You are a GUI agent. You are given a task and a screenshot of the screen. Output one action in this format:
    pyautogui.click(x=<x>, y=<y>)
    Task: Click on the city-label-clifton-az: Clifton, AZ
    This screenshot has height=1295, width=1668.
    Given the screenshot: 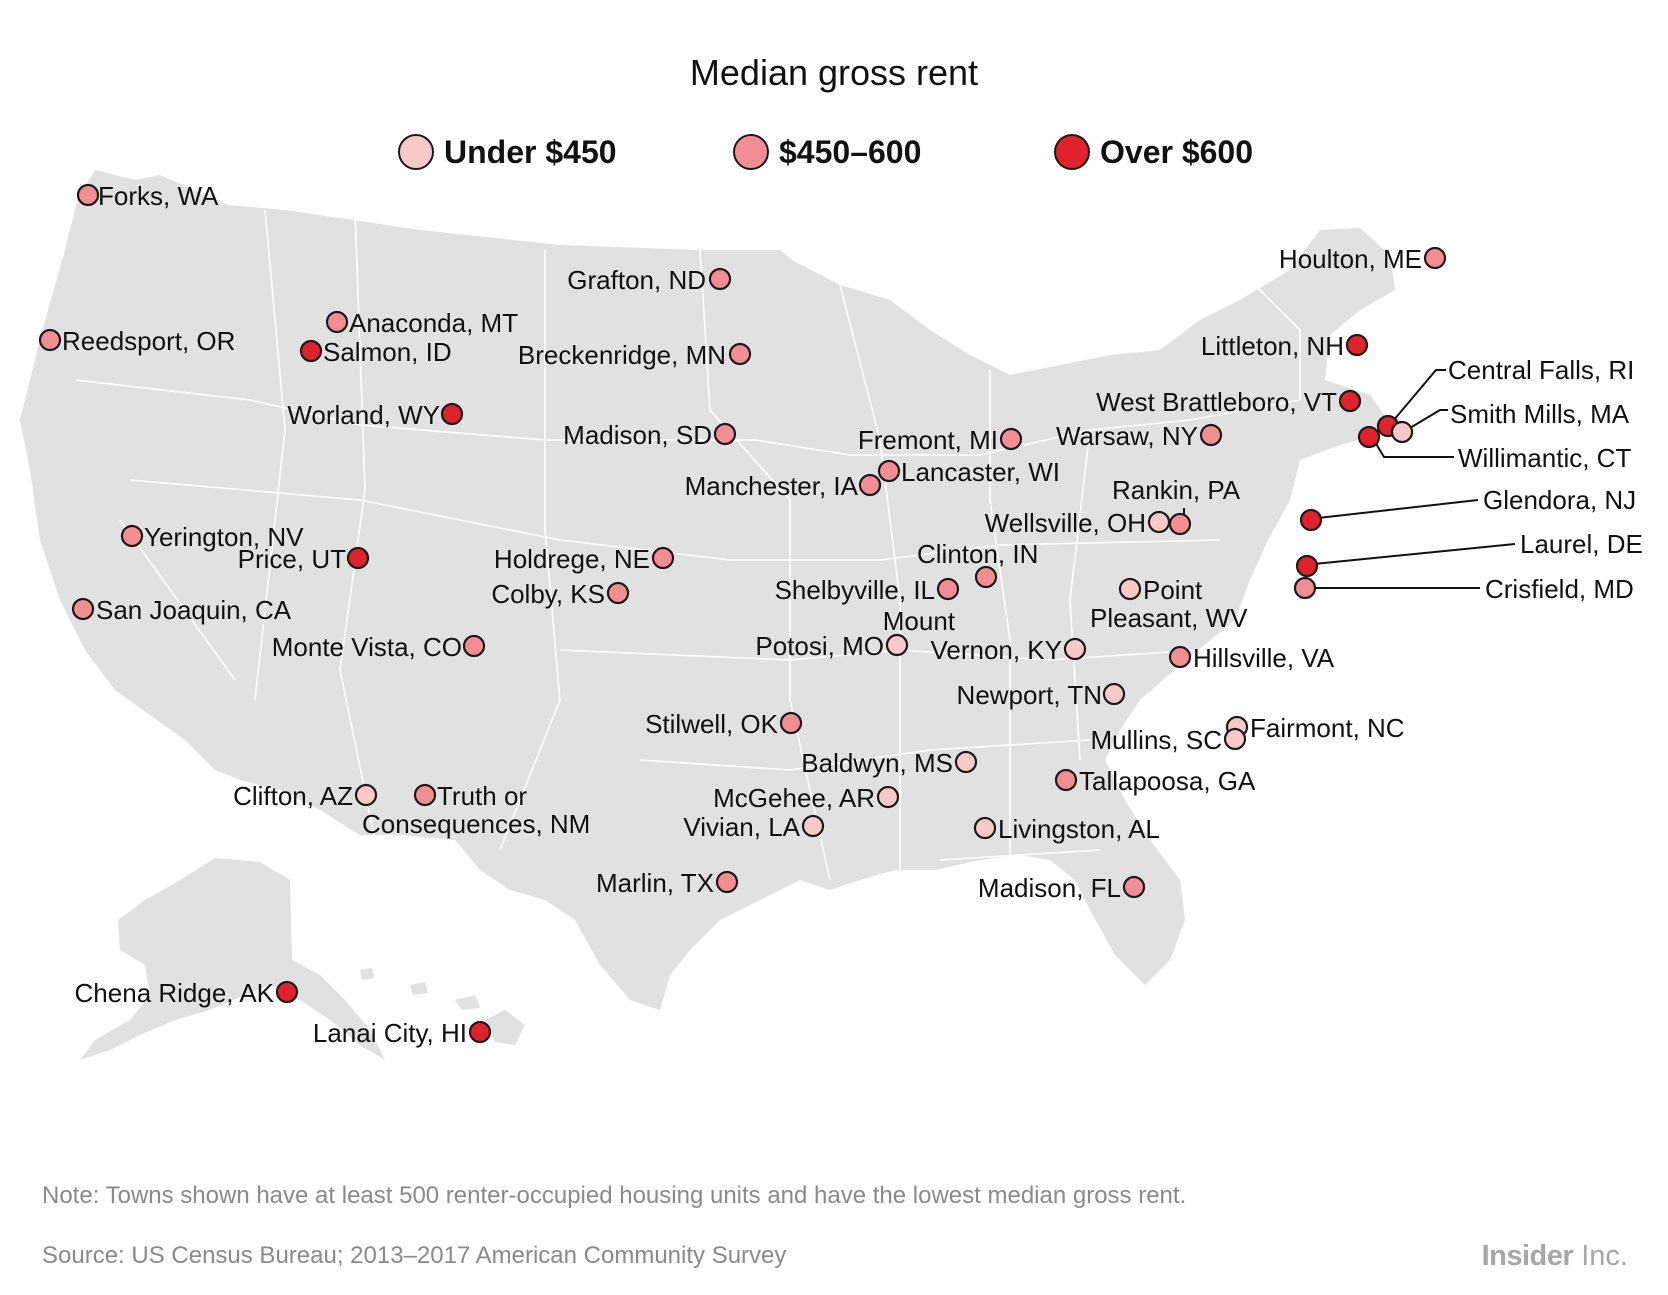 What is the action you would take?
    pyautogui.click(x=293, y=796)
    